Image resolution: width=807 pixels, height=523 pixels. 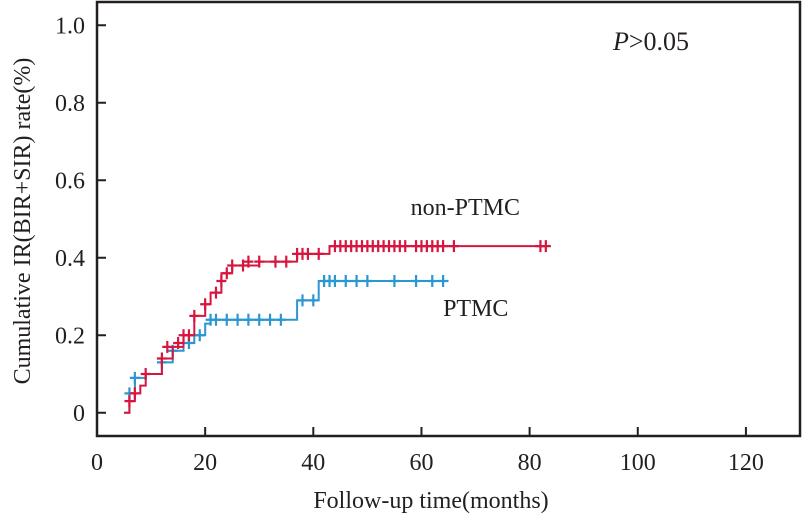 I want to click on x-tick-label: 100, so click(x=638, y=463).